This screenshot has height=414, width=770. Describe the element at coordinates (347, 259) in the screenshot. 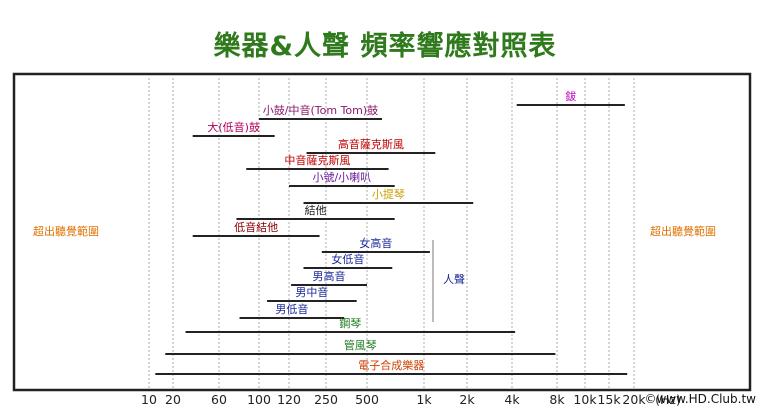

I see `range-label-10: 女低音` at that location.